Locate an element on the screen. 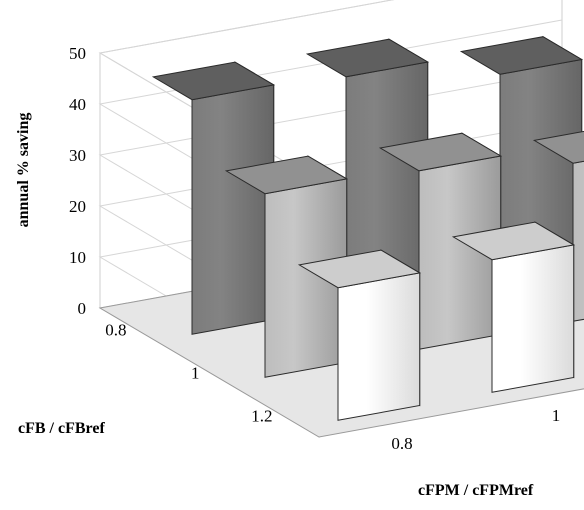 This screenshot has height=510, width=584. z-tick-label: 10 is located at coordinates (77, 257).